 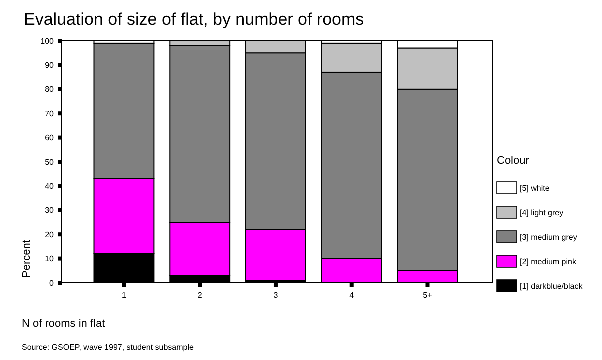 I want to click on y-tick-label: 50, so click(x=50, y=162).